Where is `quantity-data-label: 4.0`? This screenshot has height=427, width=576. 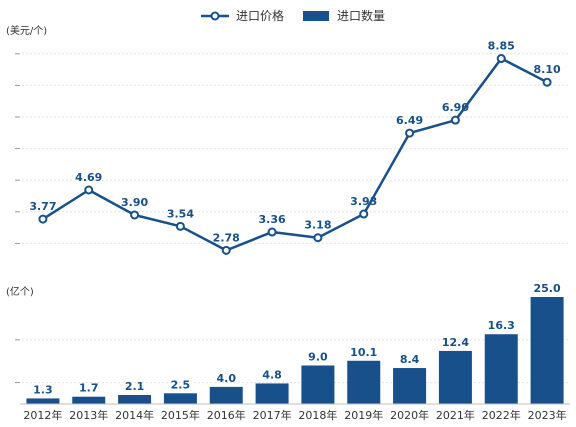 quantity-data-label: 4.0 is located at coordinates (227, 378).